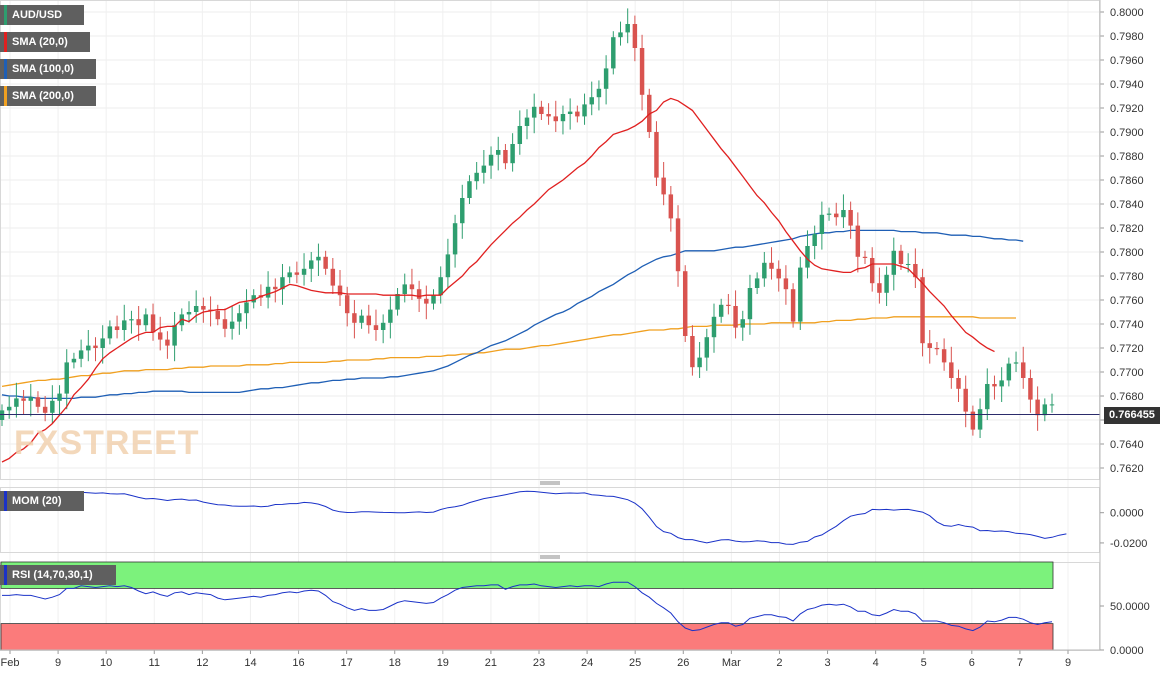  Describe the element at coordinates (550, 659) in the screenshot. I see `time-axis-ticks: Feb 9 10 11 12 14 16 17 18 19 21 23 24 25 26 Mar 2 3 4 5 6 7 9` at that location.